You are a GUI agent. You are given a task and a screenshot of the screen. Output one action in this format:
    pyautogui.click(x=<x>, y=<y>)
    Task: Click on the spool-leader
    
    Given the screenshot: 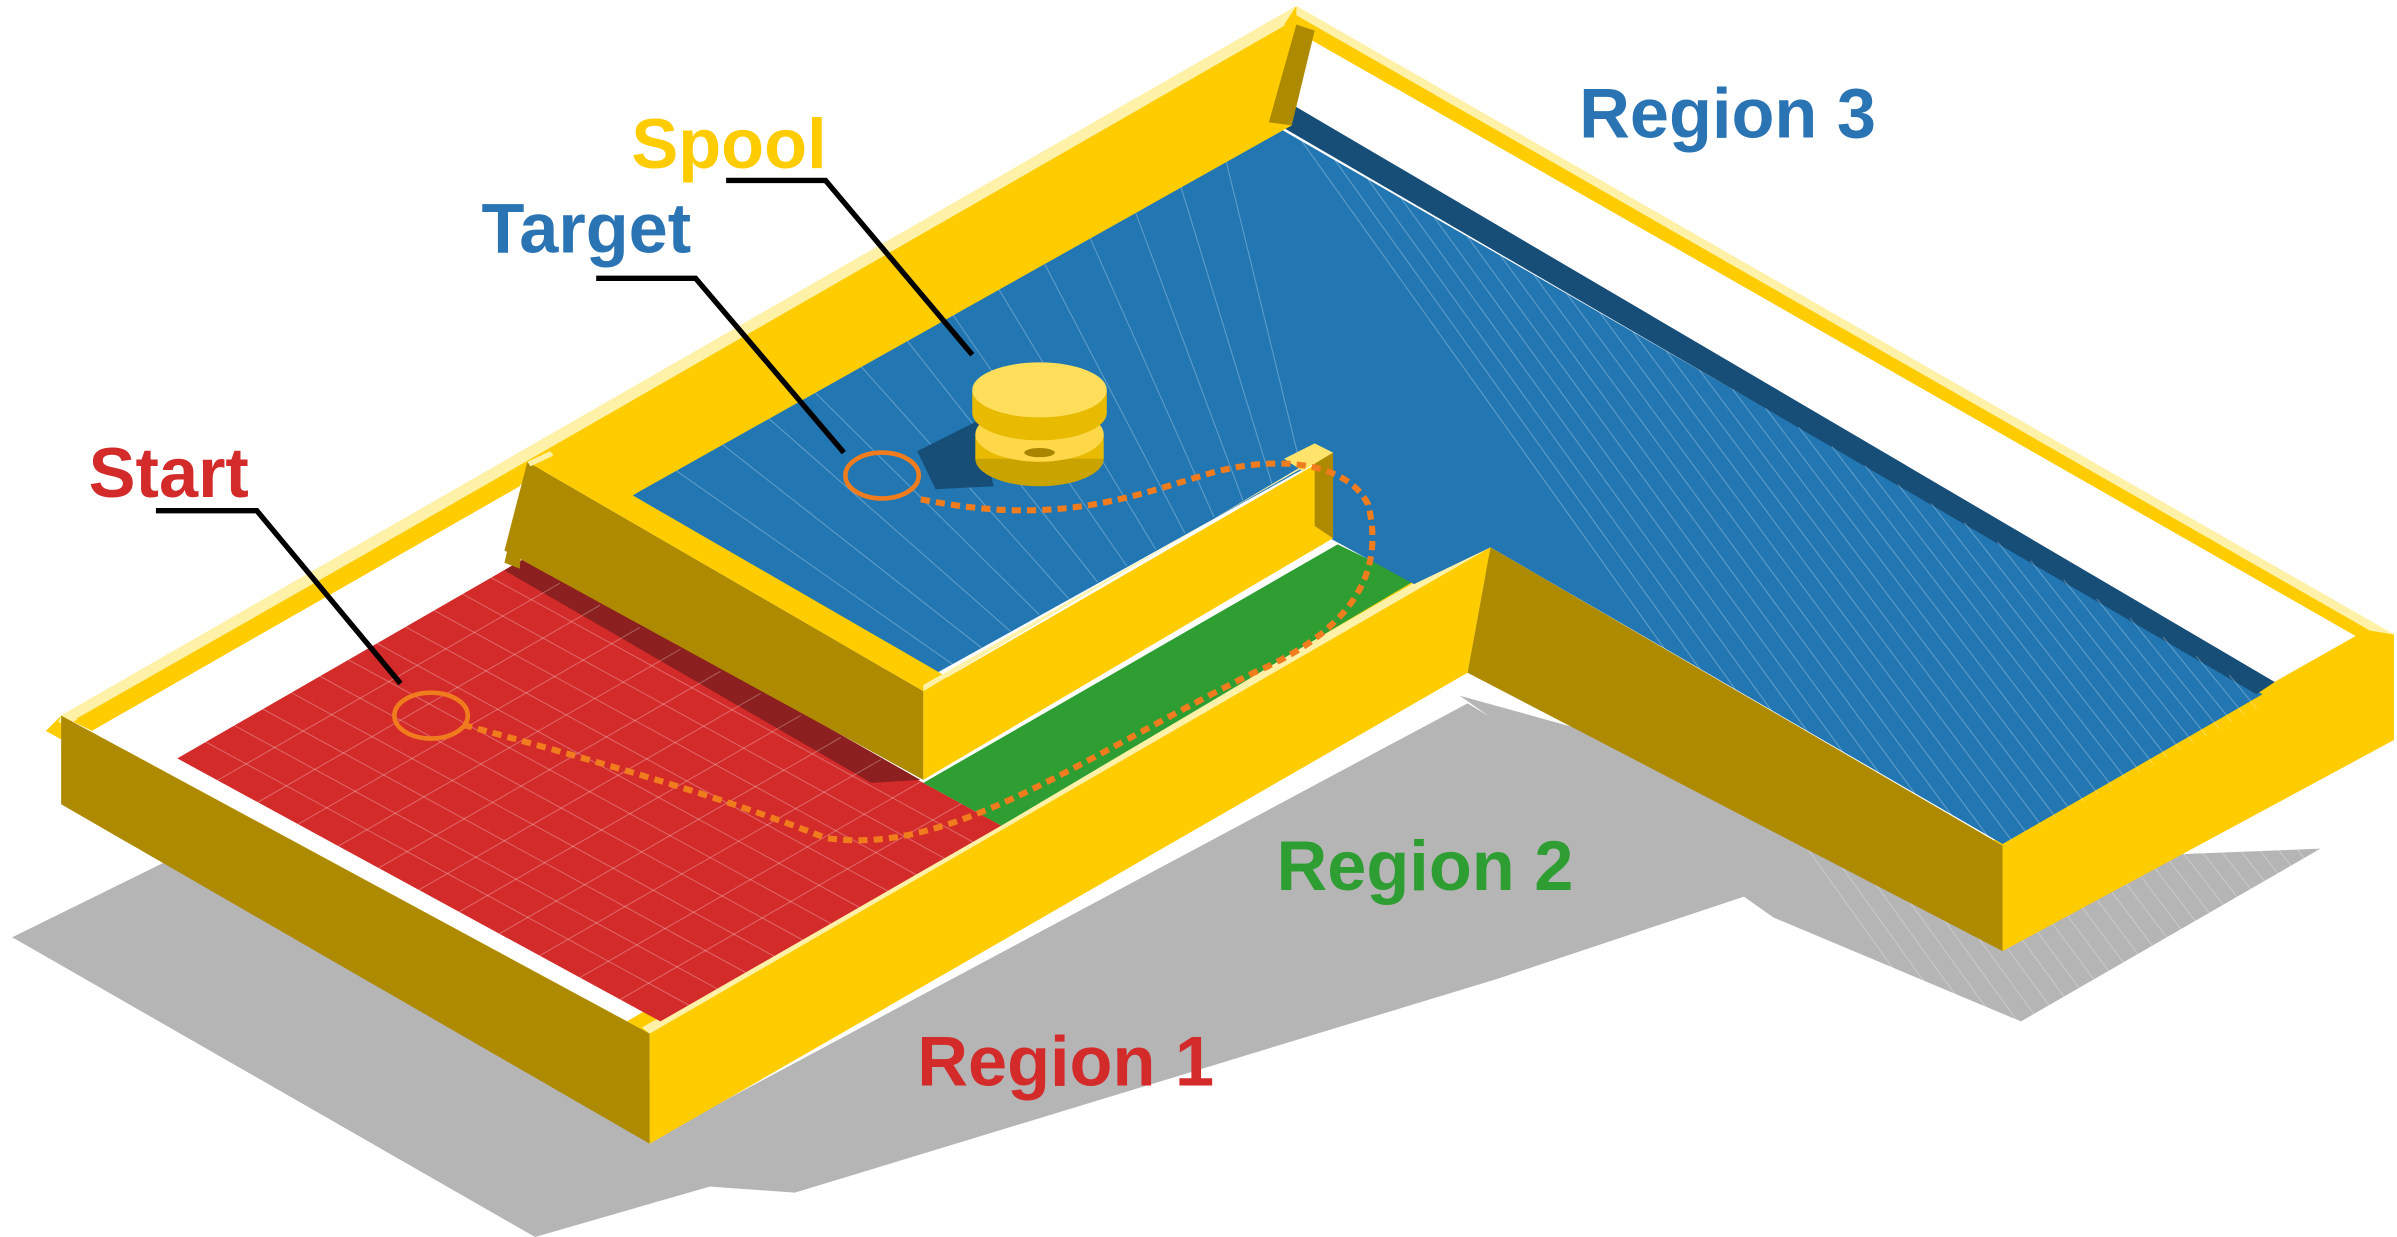 What is the action you would take?
    pyautogui.click(x=850, y=267)
    